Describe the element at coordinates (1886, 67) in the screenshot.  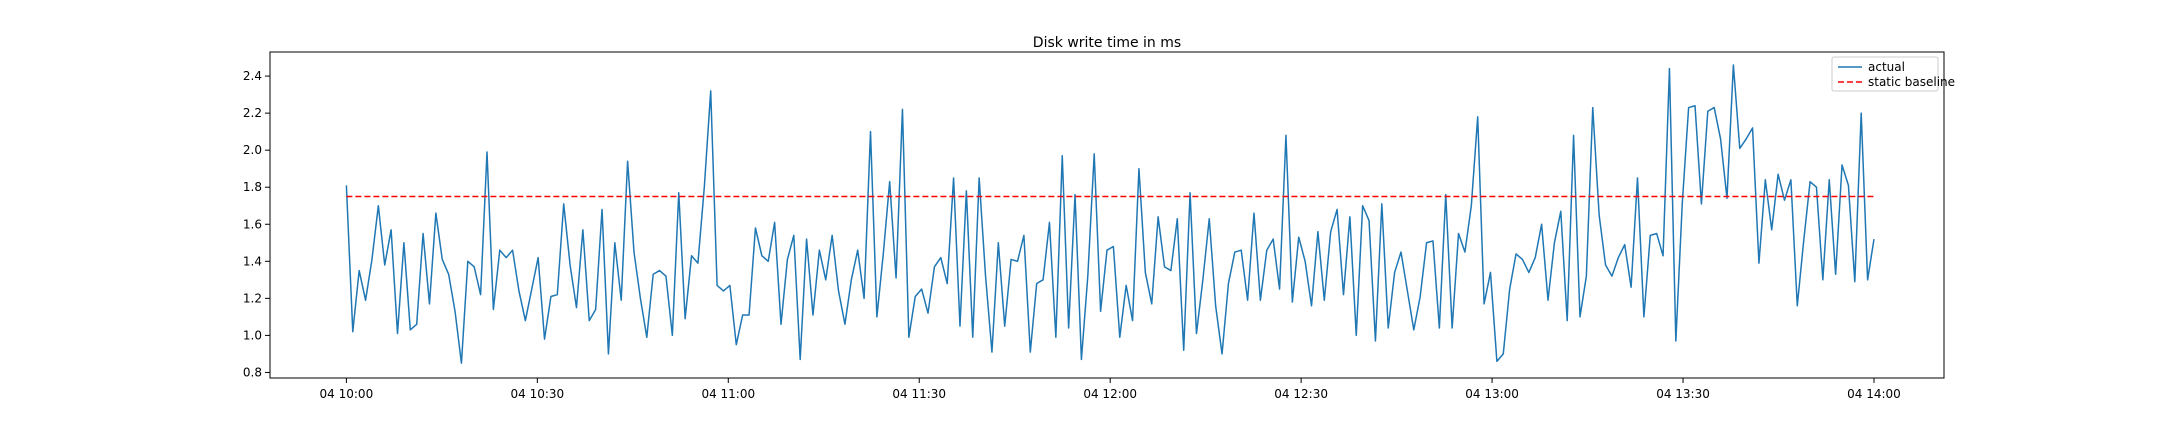
I see `legend-label-actual: actual` at that location.